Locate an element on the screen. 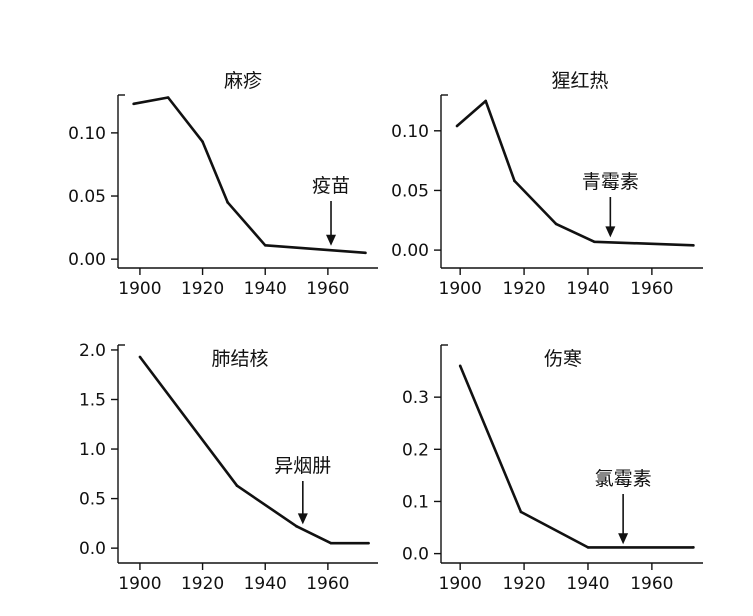  annotation-label: 异烟肼 is located at coordinates (302, 466).